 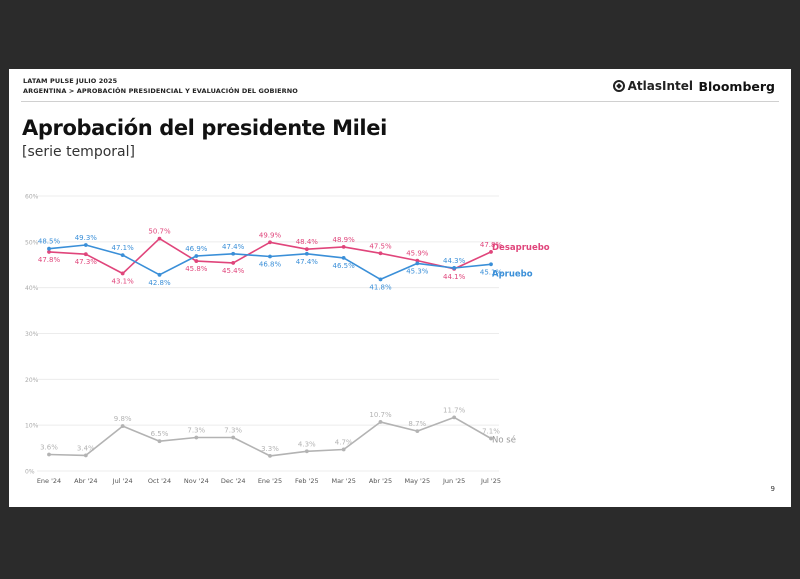 What do you see at coordinates (49, 448) in the screenshot?
I see `data-label: 3.6%` at bounding box center [49, 448].